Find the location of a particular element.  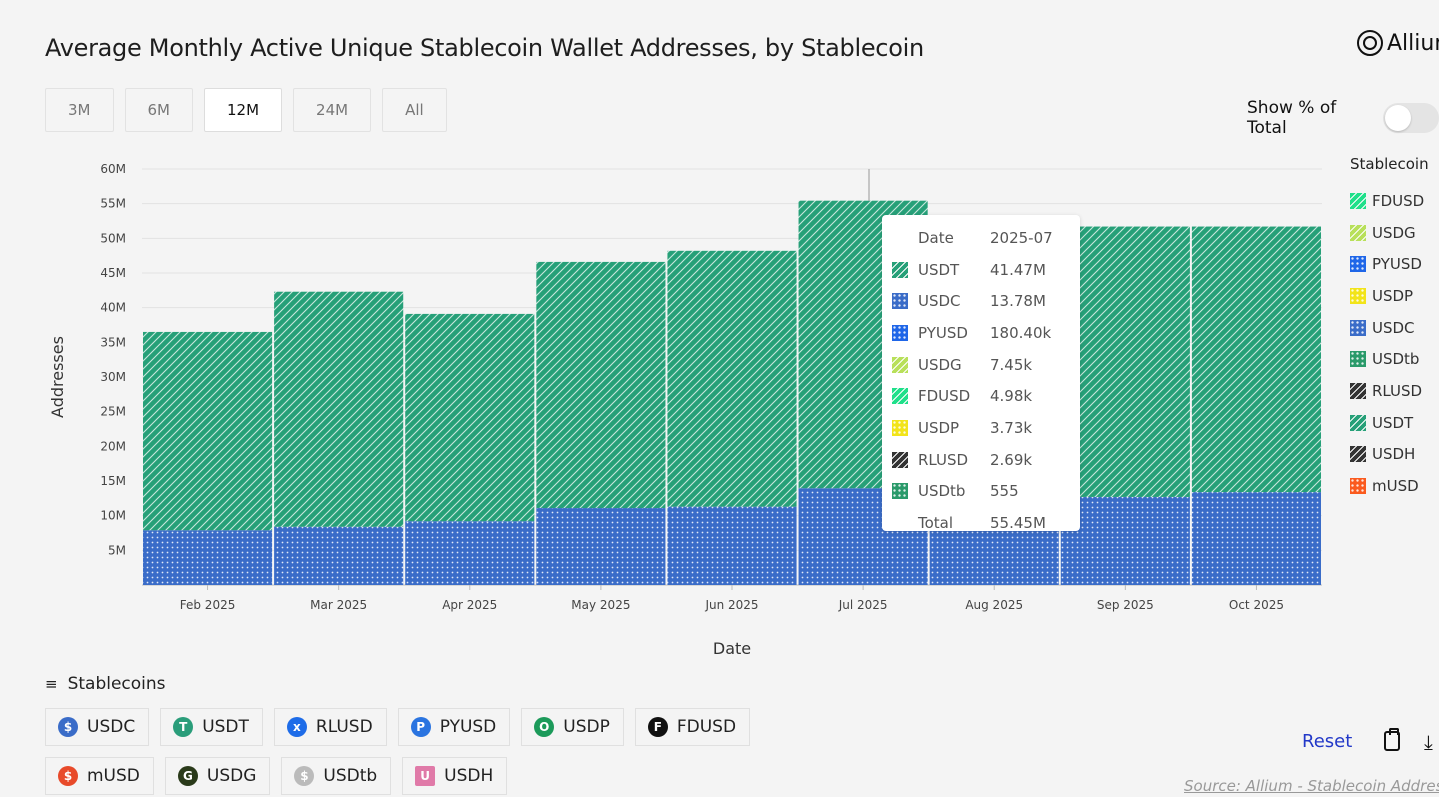

chip-musd: $ mUSD is located at coordinates (99, 776).